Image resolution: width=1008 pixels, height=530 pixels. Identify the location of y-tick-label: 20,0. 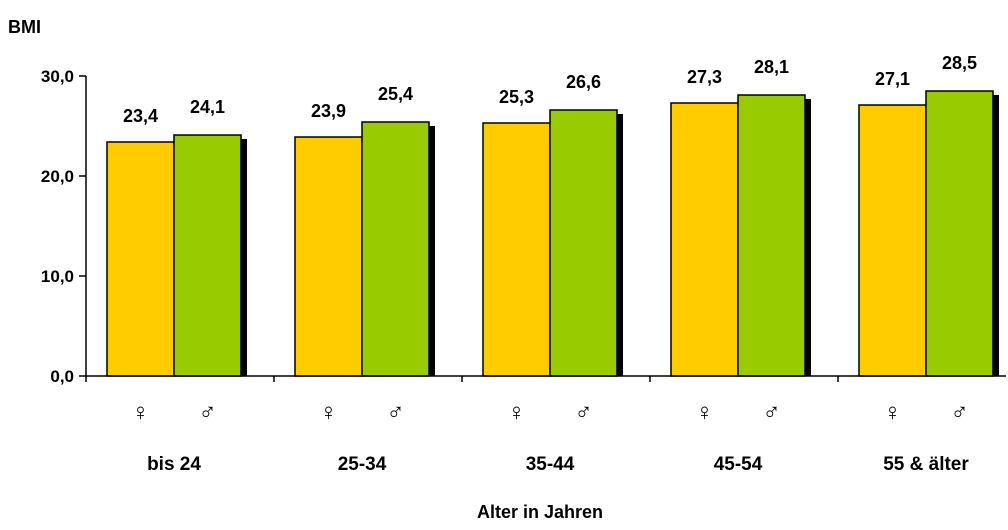
(57, 176).